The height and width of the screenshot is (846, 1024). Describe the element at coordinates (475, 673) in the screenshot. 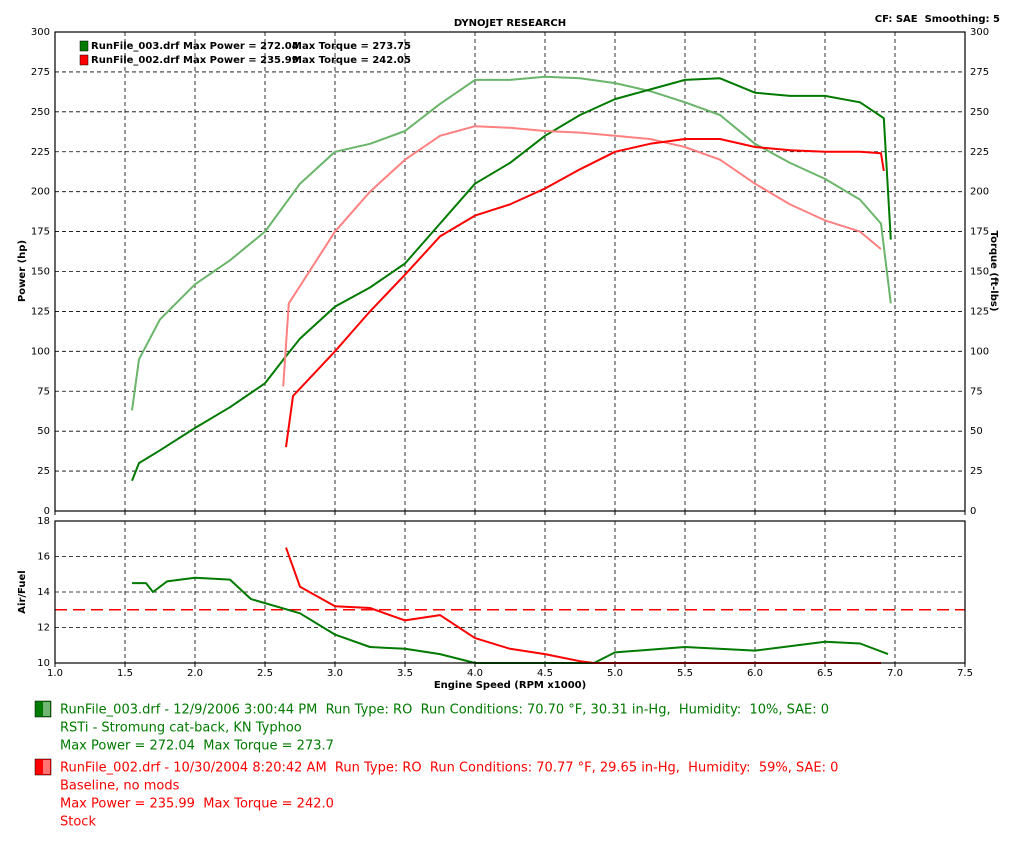

I see `x-tick-label: 4.0` at that location.